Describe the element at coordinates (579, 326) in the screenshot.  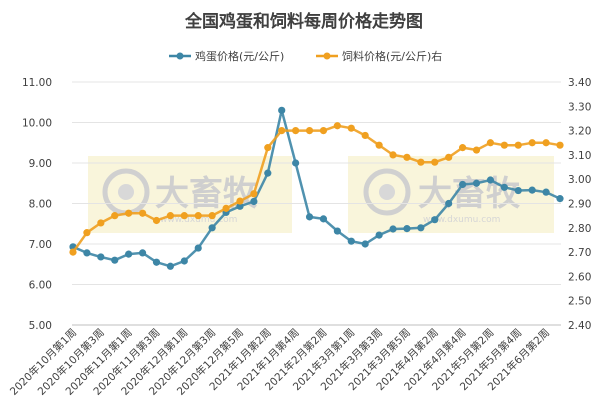
I see `y-tick-right: 2.40` at that location.